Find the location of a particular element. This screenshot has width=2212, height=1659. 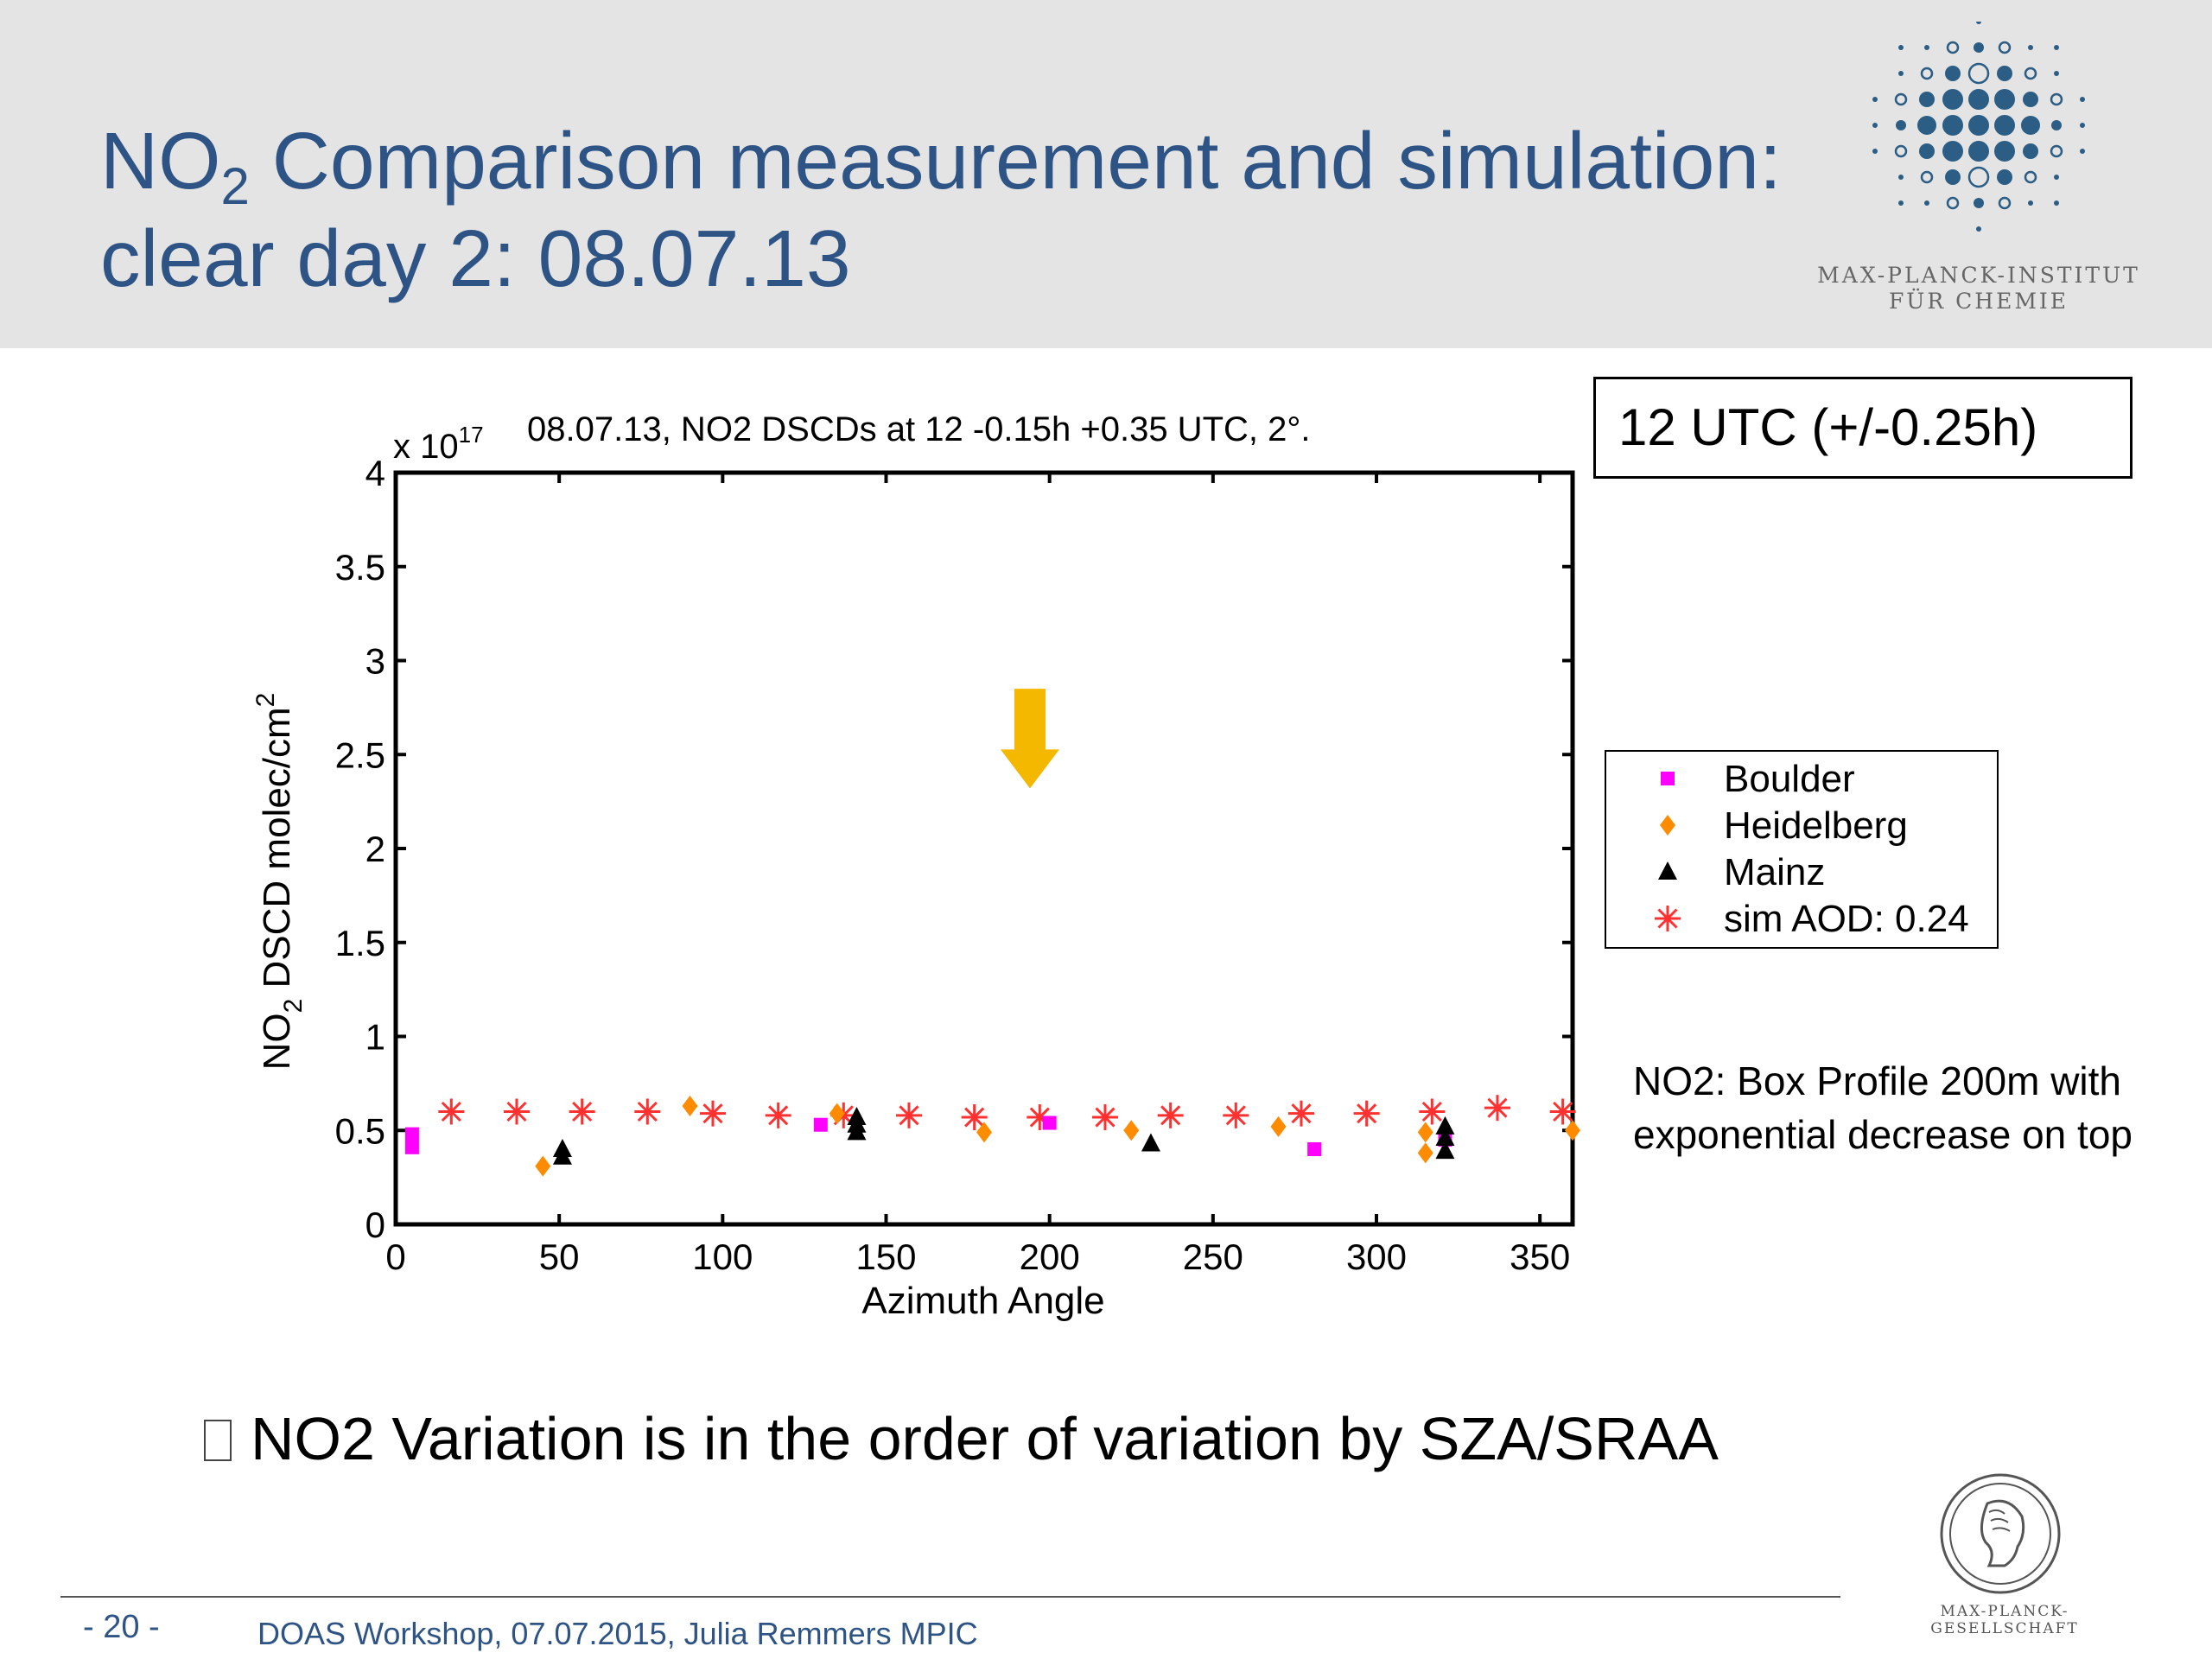

x-tick-label: 100 is located at coordinates (722, 1256).